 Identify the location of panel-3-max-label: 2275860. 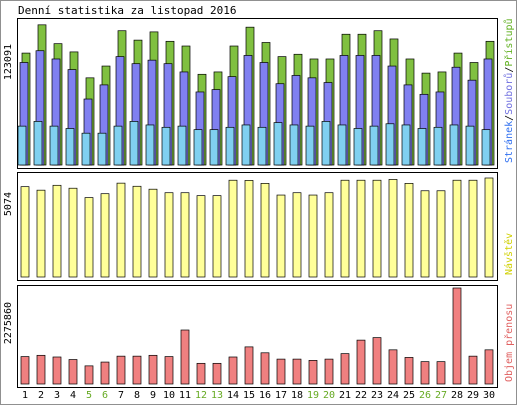
(8, 323).